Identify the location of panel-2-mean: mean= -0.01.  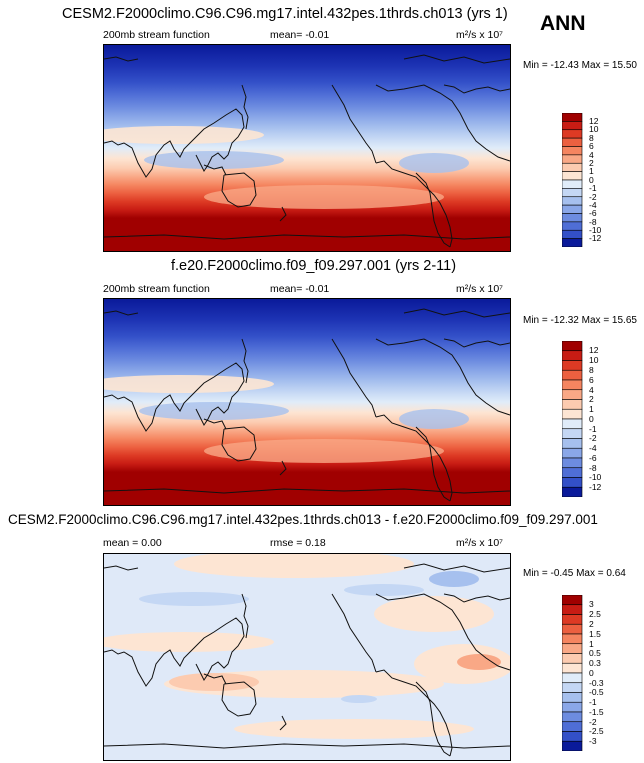
(300, 289).